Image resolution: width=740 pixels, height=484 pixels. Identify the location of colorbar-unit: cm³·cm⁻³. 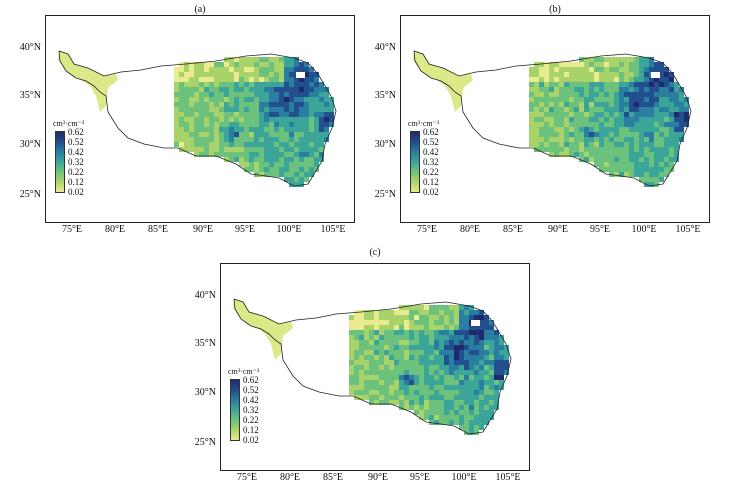
(69, 123).